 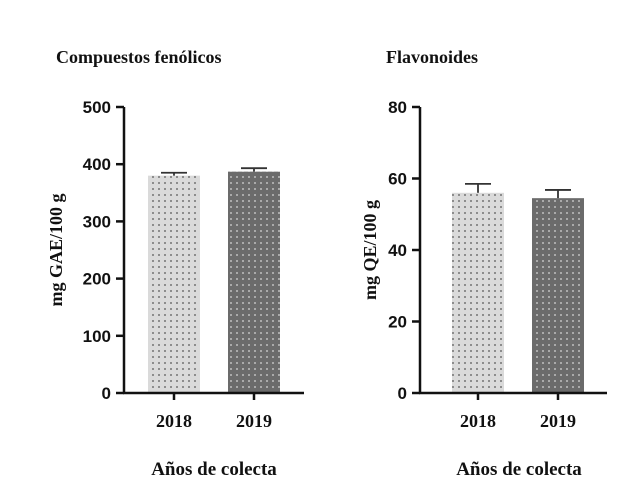 What do you see at coordinates (106, 393) in the screenshot?
I see `chart-1-y-tick-label-0: 0` at bounding box center [106, 393].